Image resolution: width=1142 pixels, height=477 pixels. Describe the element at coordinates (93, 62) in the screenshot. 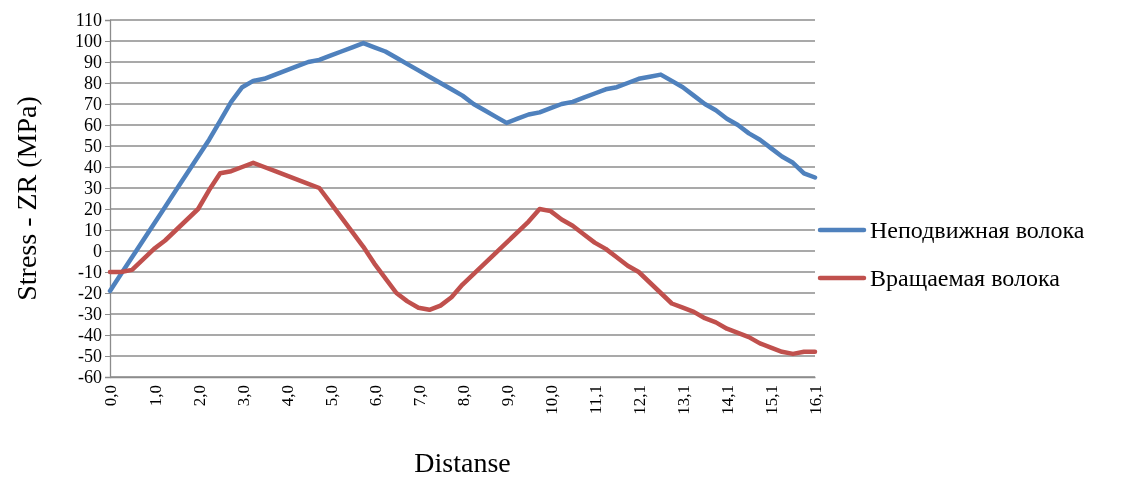

I see `y-tick-label: 90` at that location.